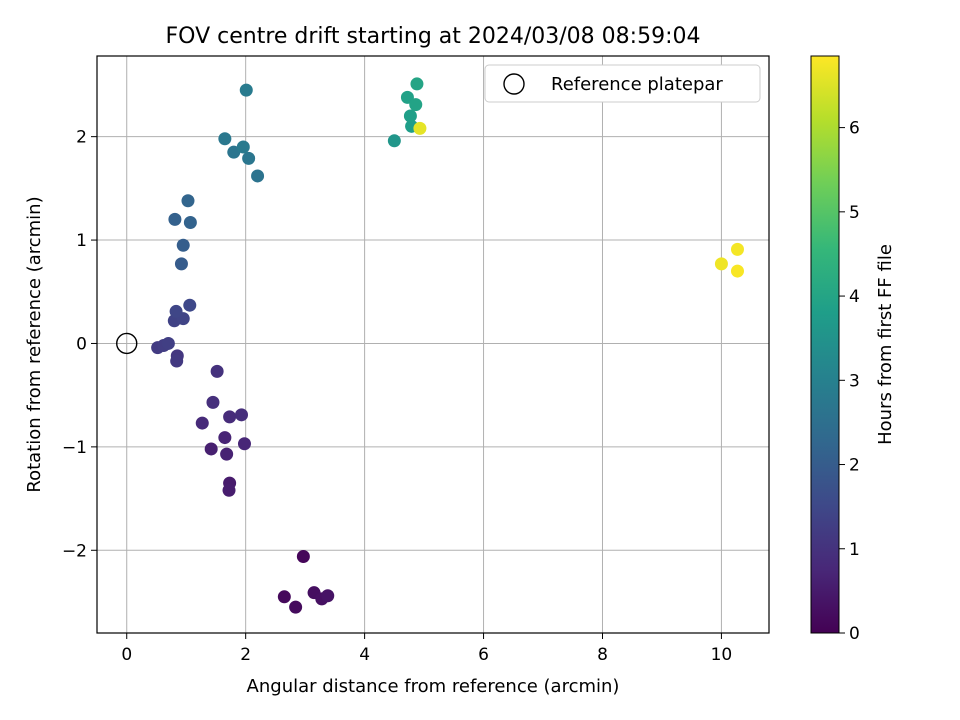 The image size is (960, 720). I want to click on colorbar-tick-label: 2, so click(854, 466).